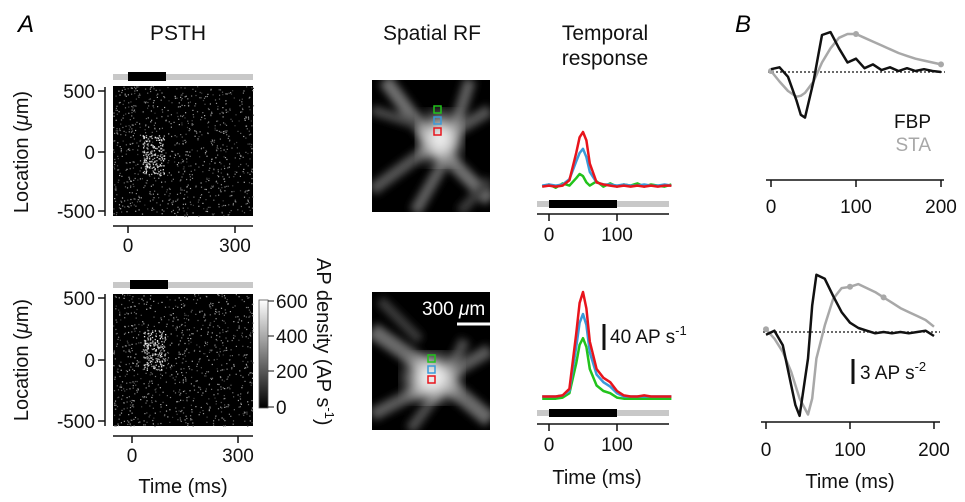  I want to click on temporal-green-trace, so click(607, 368).